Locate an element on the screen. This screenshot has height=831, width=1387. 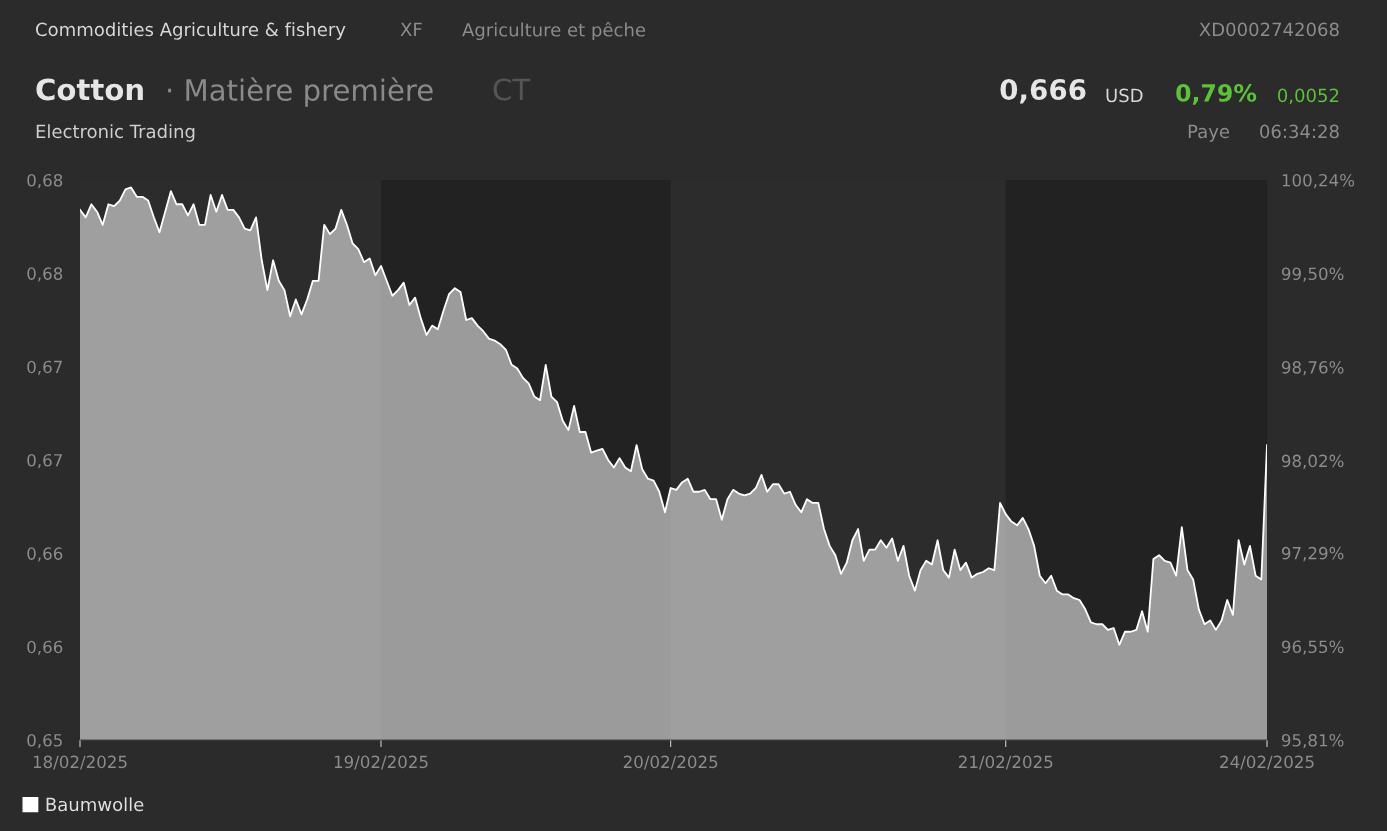
x-tick-label: 20/02/2025 is located at coordinates (670, 762).